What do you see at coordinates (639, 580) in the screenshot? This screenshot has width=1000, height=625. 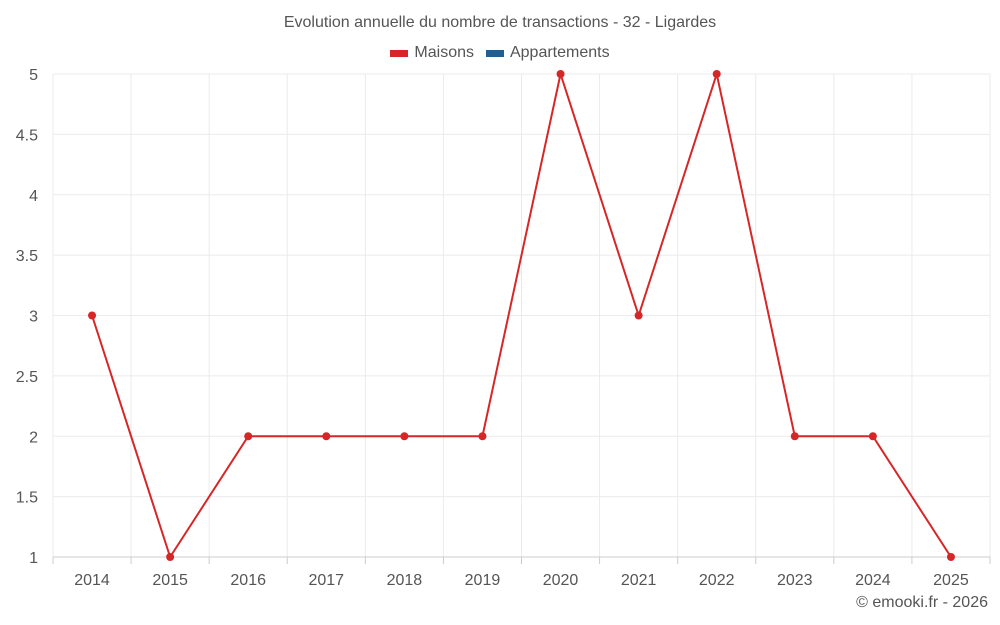 I see `x-tick-label: 2021` at bounding box center [639, 580].